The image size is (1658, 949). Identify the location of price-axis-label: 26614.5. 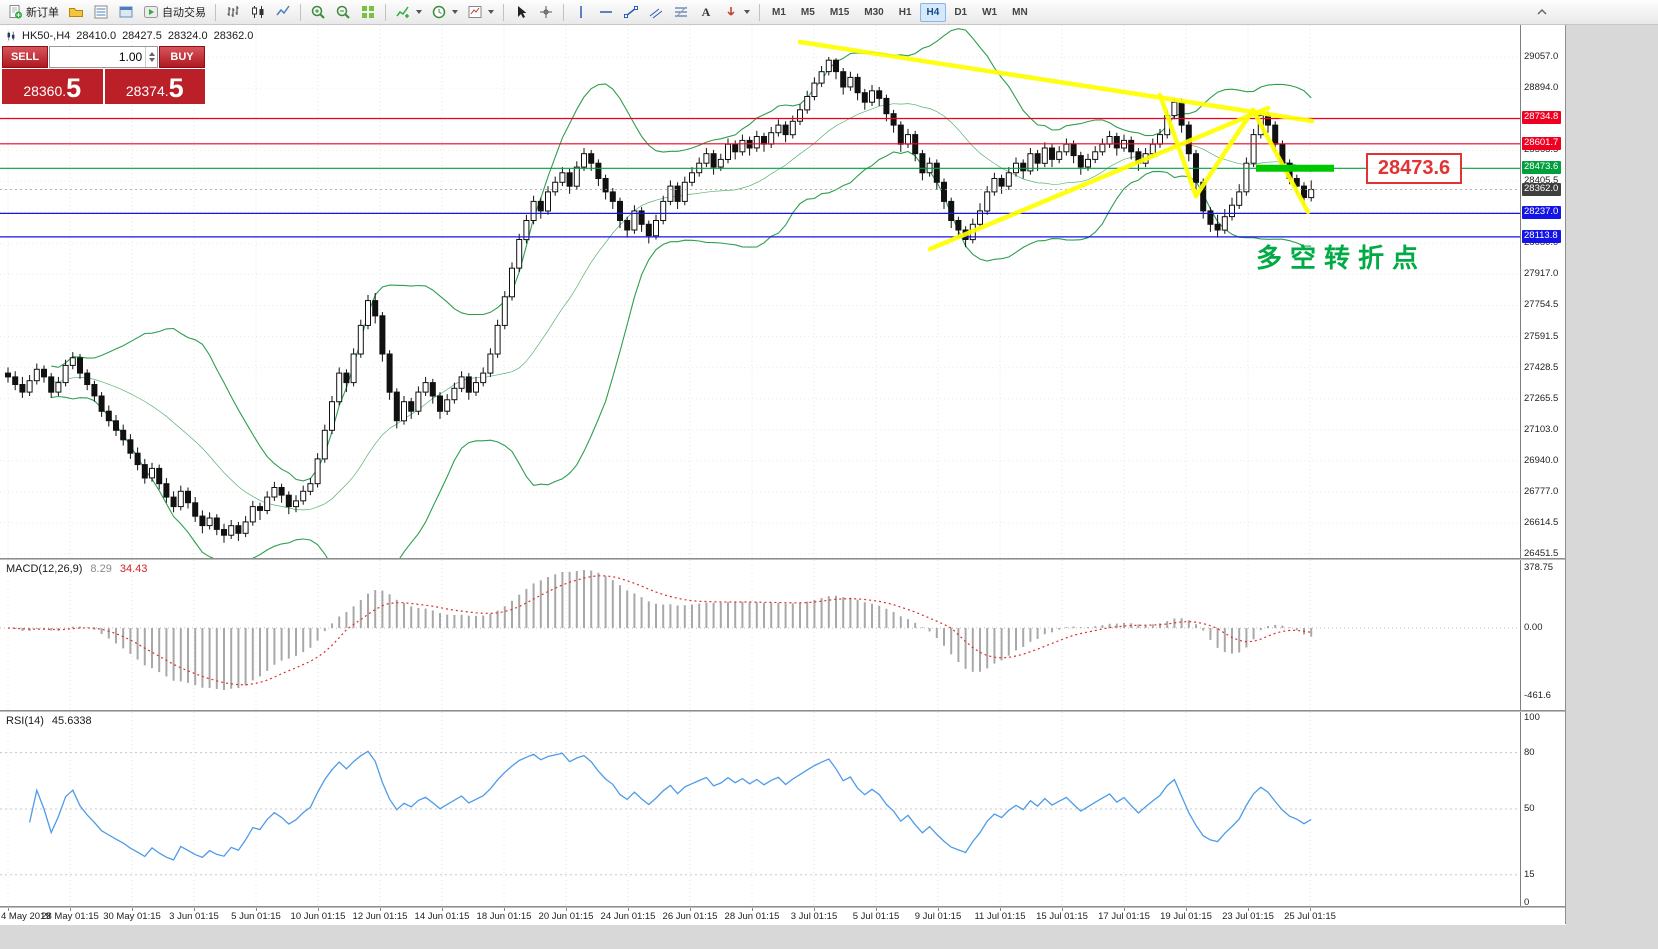
(1541, 522).